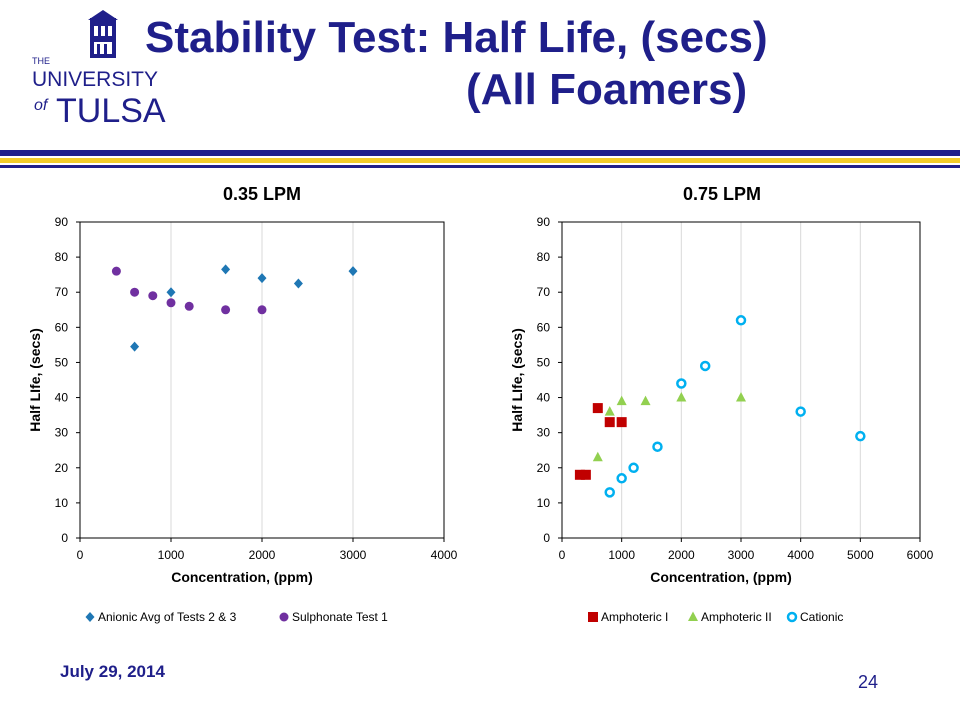 The height and width of the screenshot is (720, 960). Describe the element at coordinates (480, 160) in the screenshot. I see `header-rule-gold` at that location.